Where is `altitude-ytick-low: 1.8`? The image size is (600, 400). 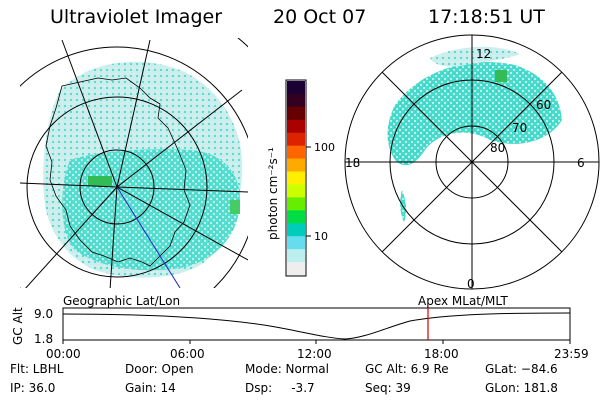
altitude-ytick-low: 1.8 is located at coordinates (43, 339).